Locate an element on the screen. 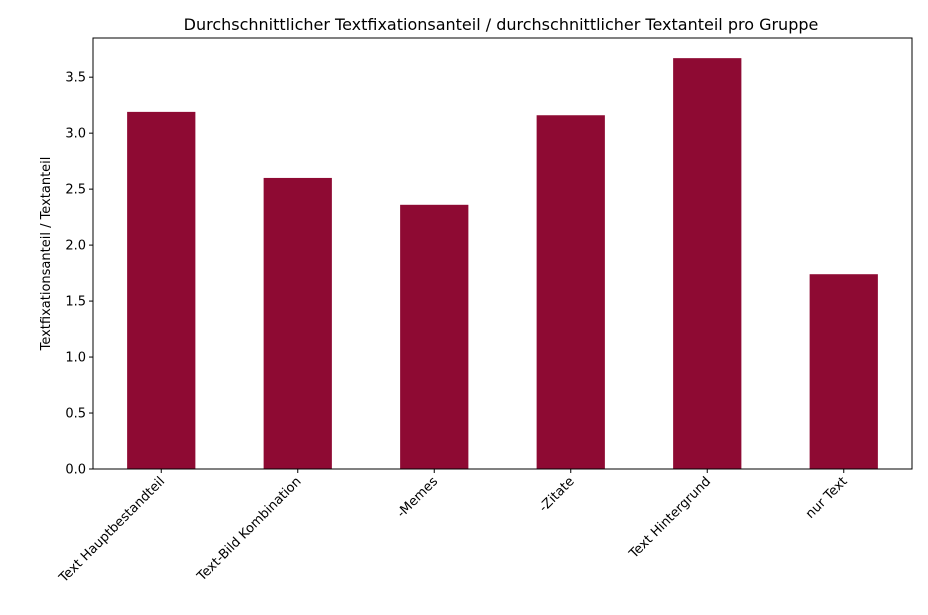  y-axis-label: Textfixationsanteil / Textanteil is located at coordinates (46, 254).